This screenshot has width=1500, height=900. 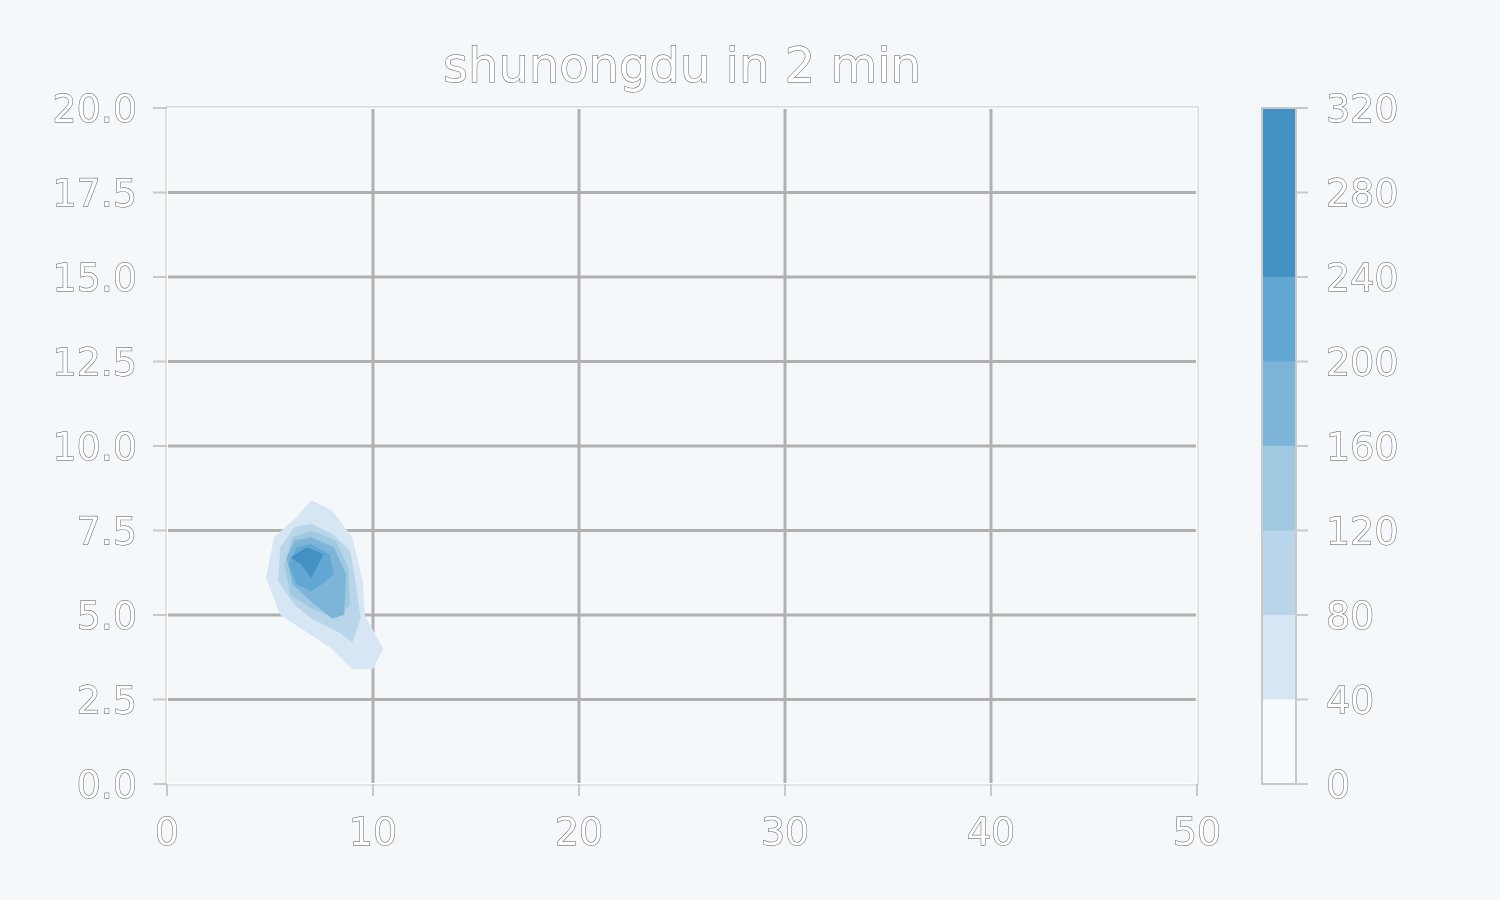 What do you see at coordinates (107, 701) in the screenshot?
I see `y-tick-label: 2.5` at bounding box center [107, 701].